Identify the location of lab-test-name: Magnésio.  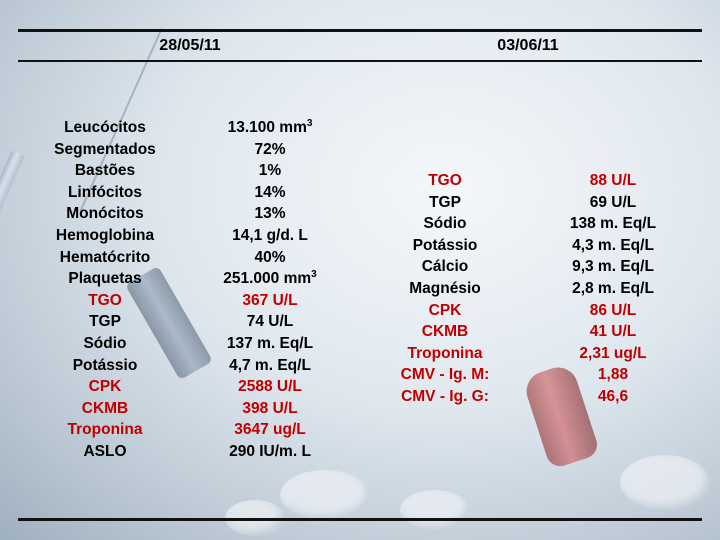
(445, 288).